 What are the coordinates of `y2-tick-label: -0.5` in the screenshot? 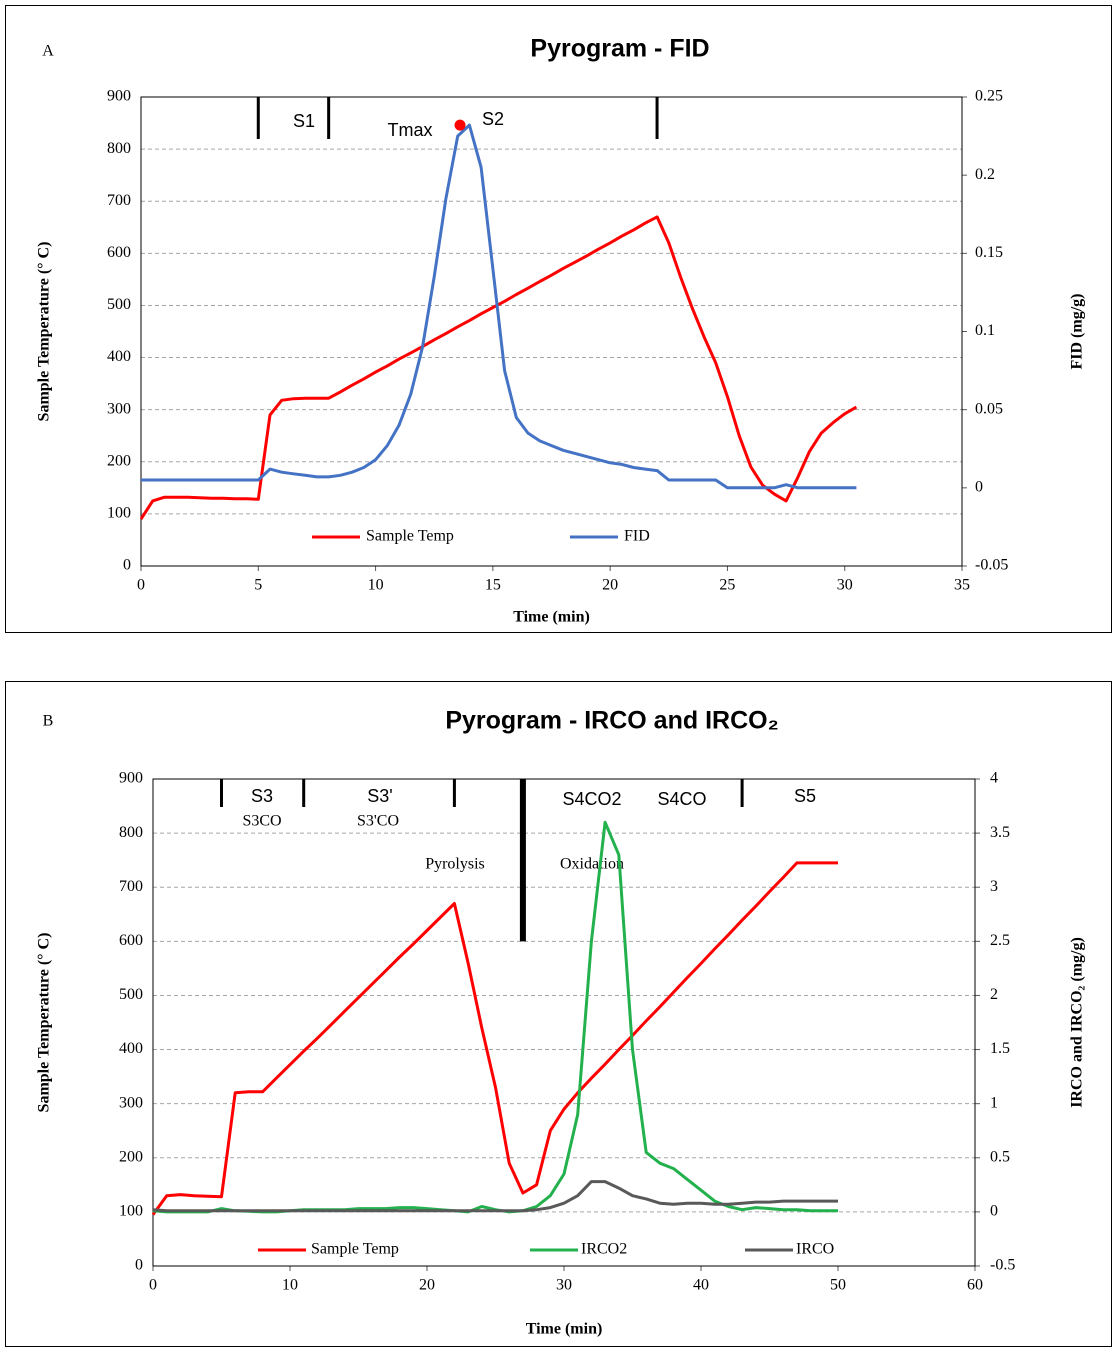 It's located at (1002, 1265).